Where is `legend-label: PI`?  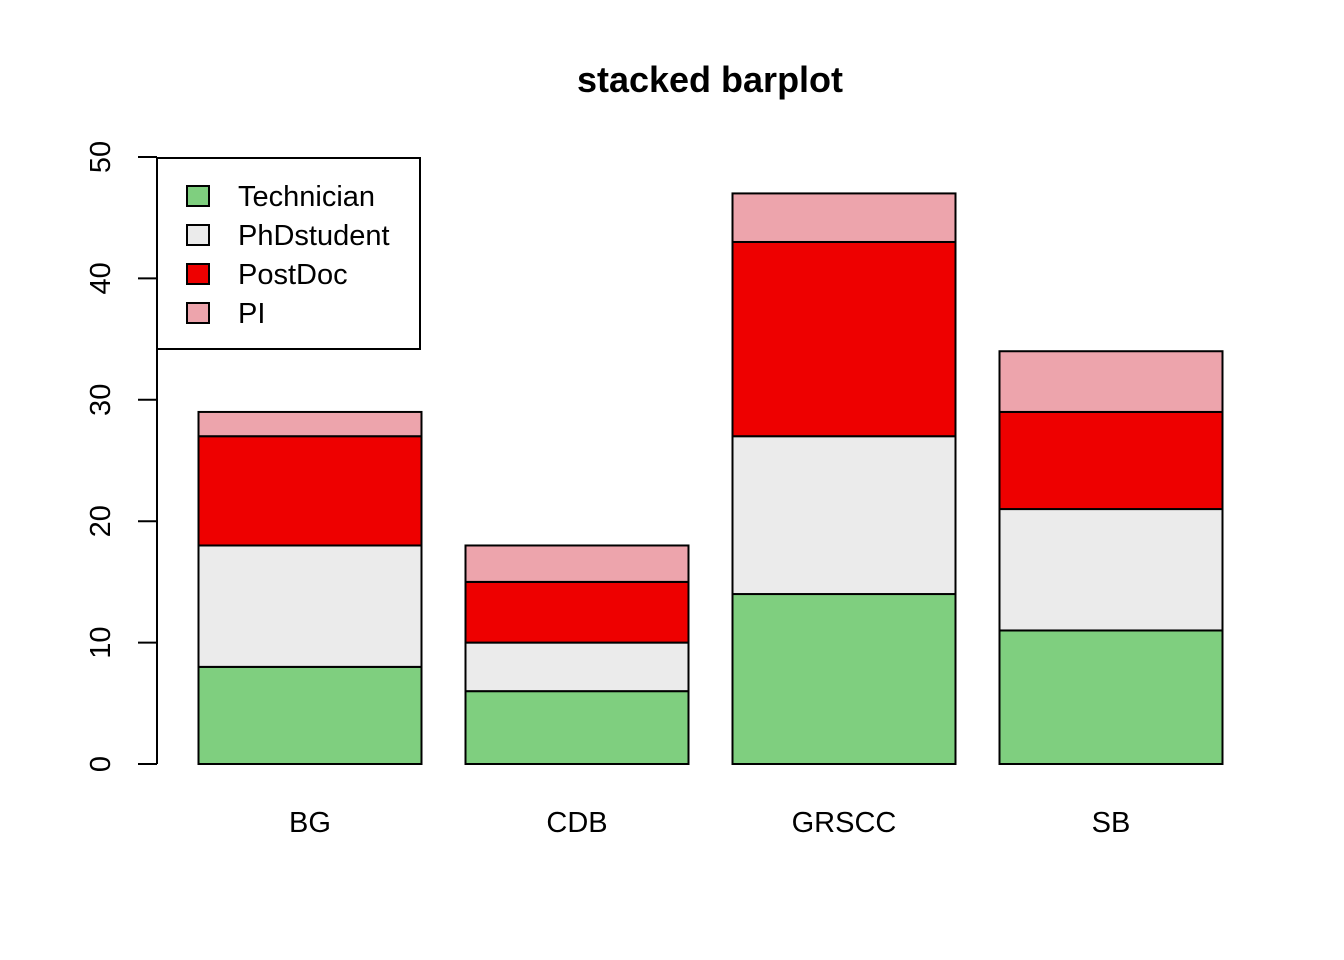
legend-label: PI is located at coordinates (251, 314).